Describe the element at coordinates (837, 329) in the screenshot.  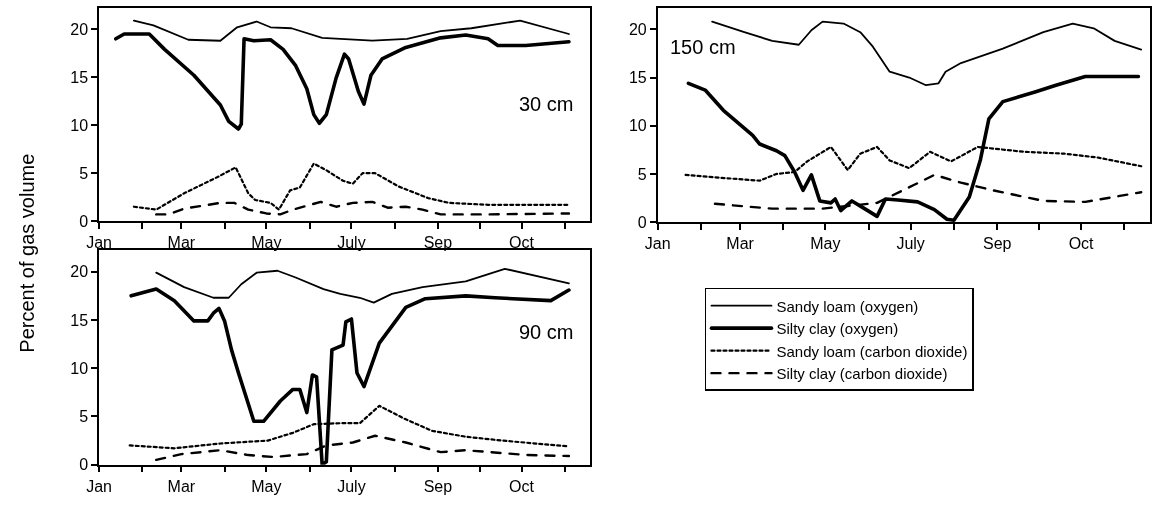
I see `legend-label: Silty clay (oxygen)` at that location.